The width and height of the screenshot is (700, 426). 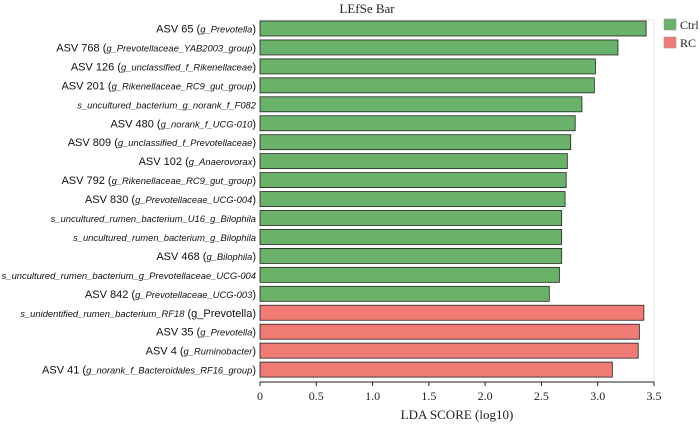 I want to click on category-label-4-prefix: ASV 201 (, so click(x=86, y=86).